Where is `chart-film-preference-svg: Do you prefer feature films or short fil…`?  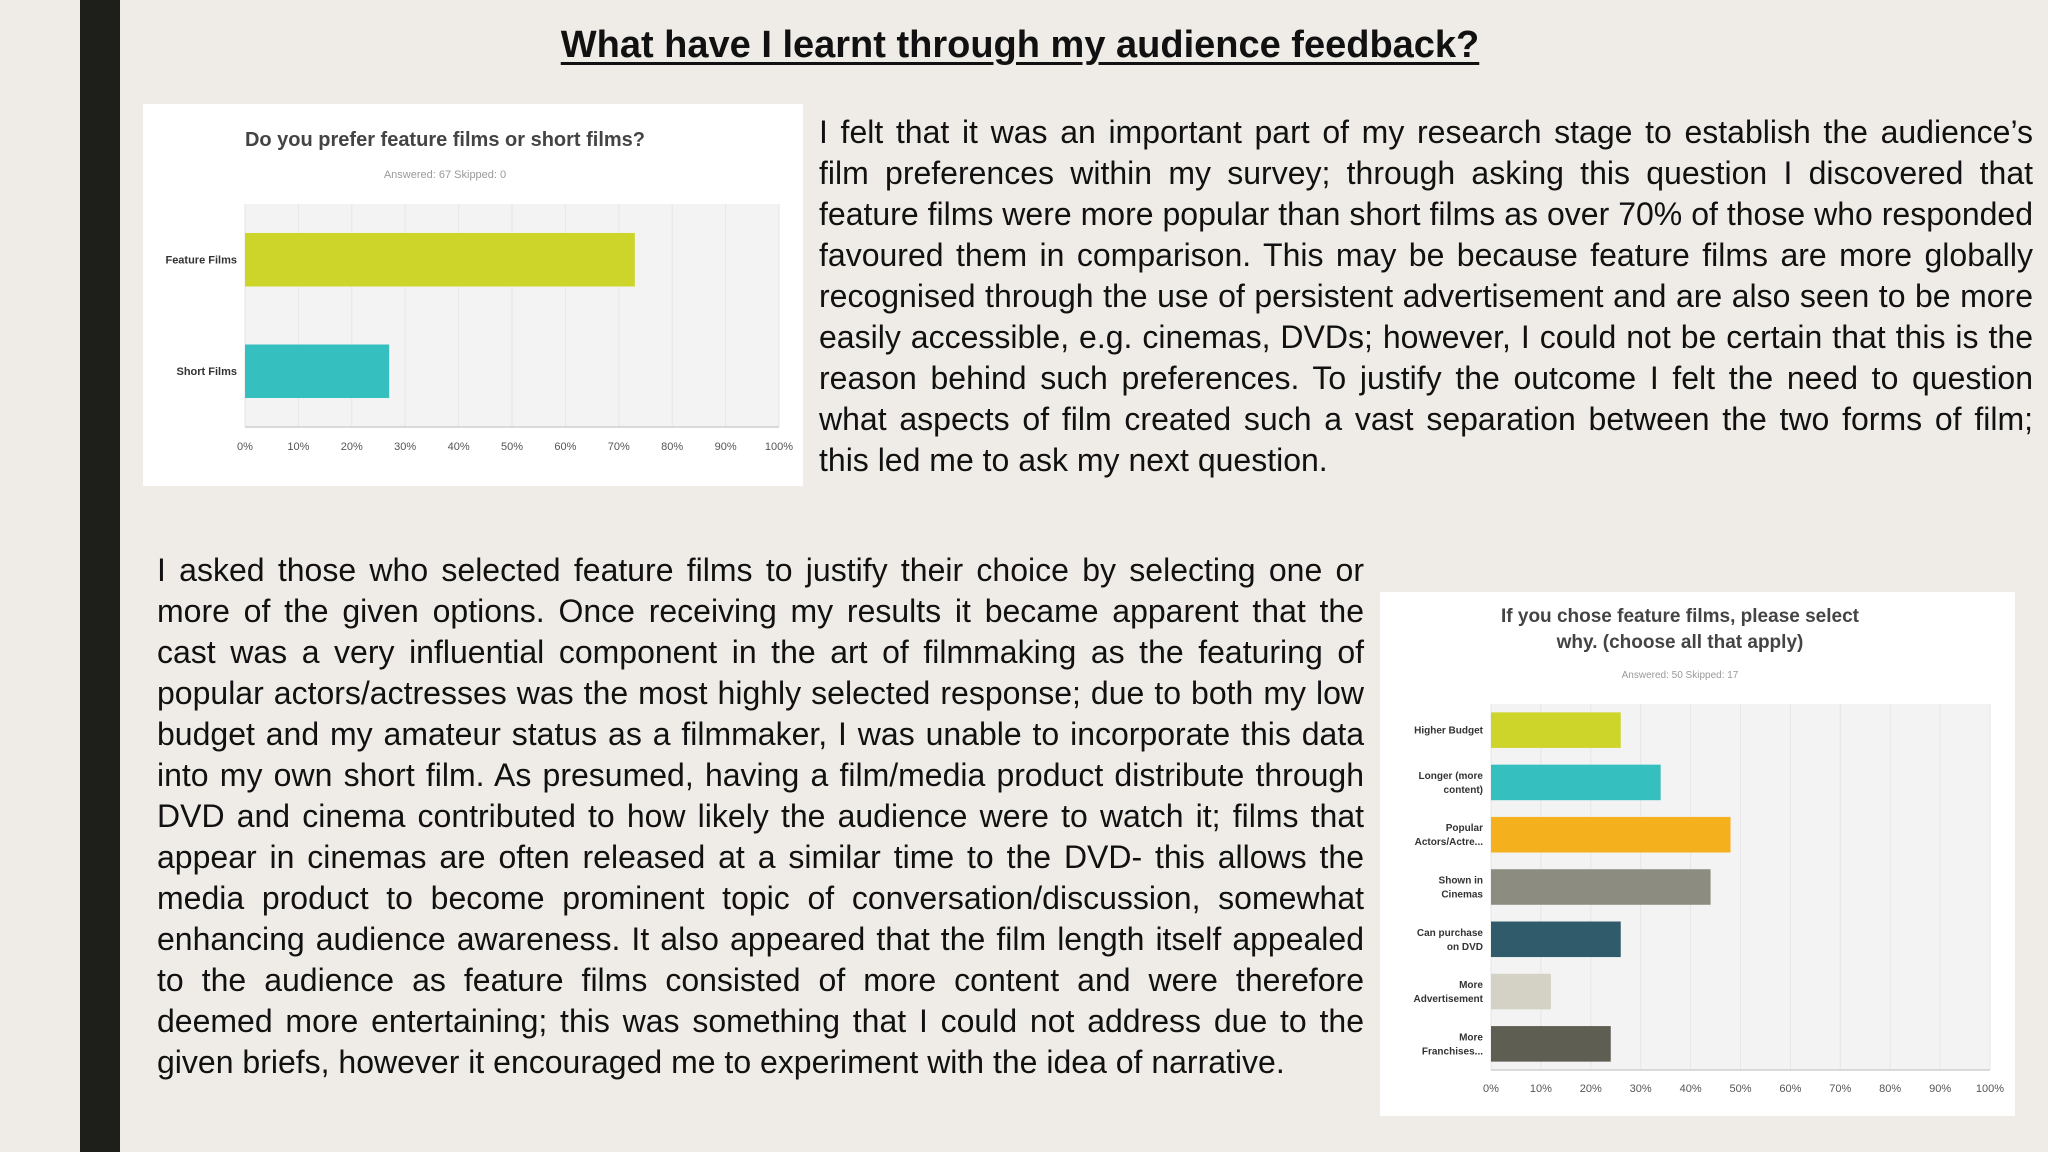
chart-film-preference-svg: Do you prefer feature films or short fil… is located at coordinates (479, 291).